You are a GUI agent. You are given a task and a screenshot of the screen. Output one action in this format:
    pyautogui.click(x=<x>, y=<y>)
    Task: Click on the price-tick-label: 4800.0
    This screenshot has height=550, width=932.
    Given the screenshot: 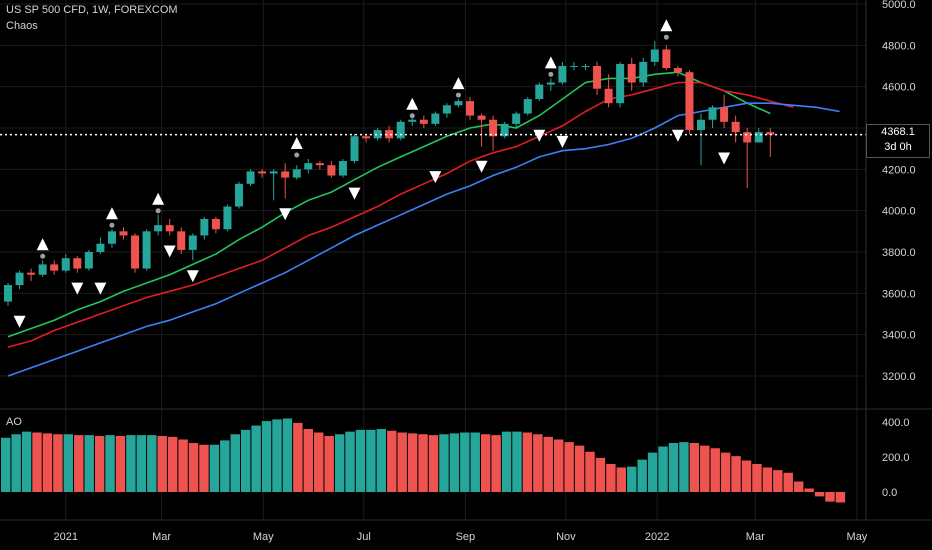 What is the action you would take?
    pyautogui.click(x=899, y=46)
    